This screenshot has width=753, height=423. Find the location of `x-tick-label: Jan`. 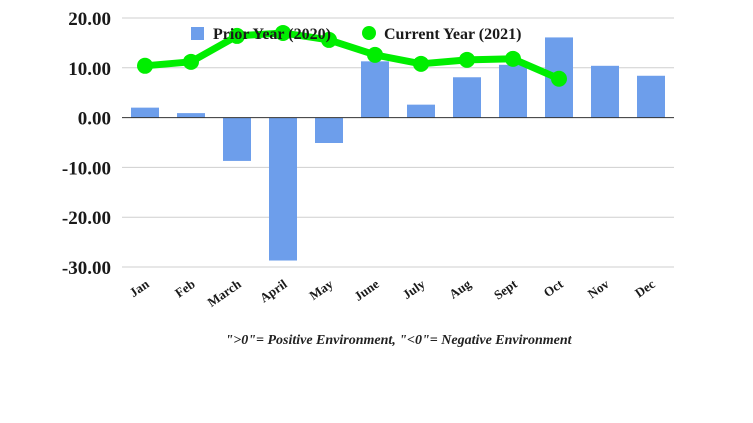

x-tick-label: Jan is located at coordinates (140, 288).